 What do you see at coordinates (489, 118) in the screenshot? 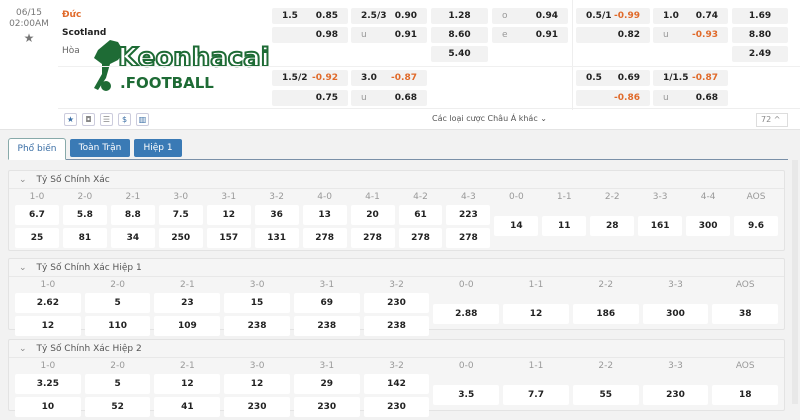
I see `more-asian-bets-link: Các loại cược Châu Á khác ⌄` at bounding box center [489, 118].